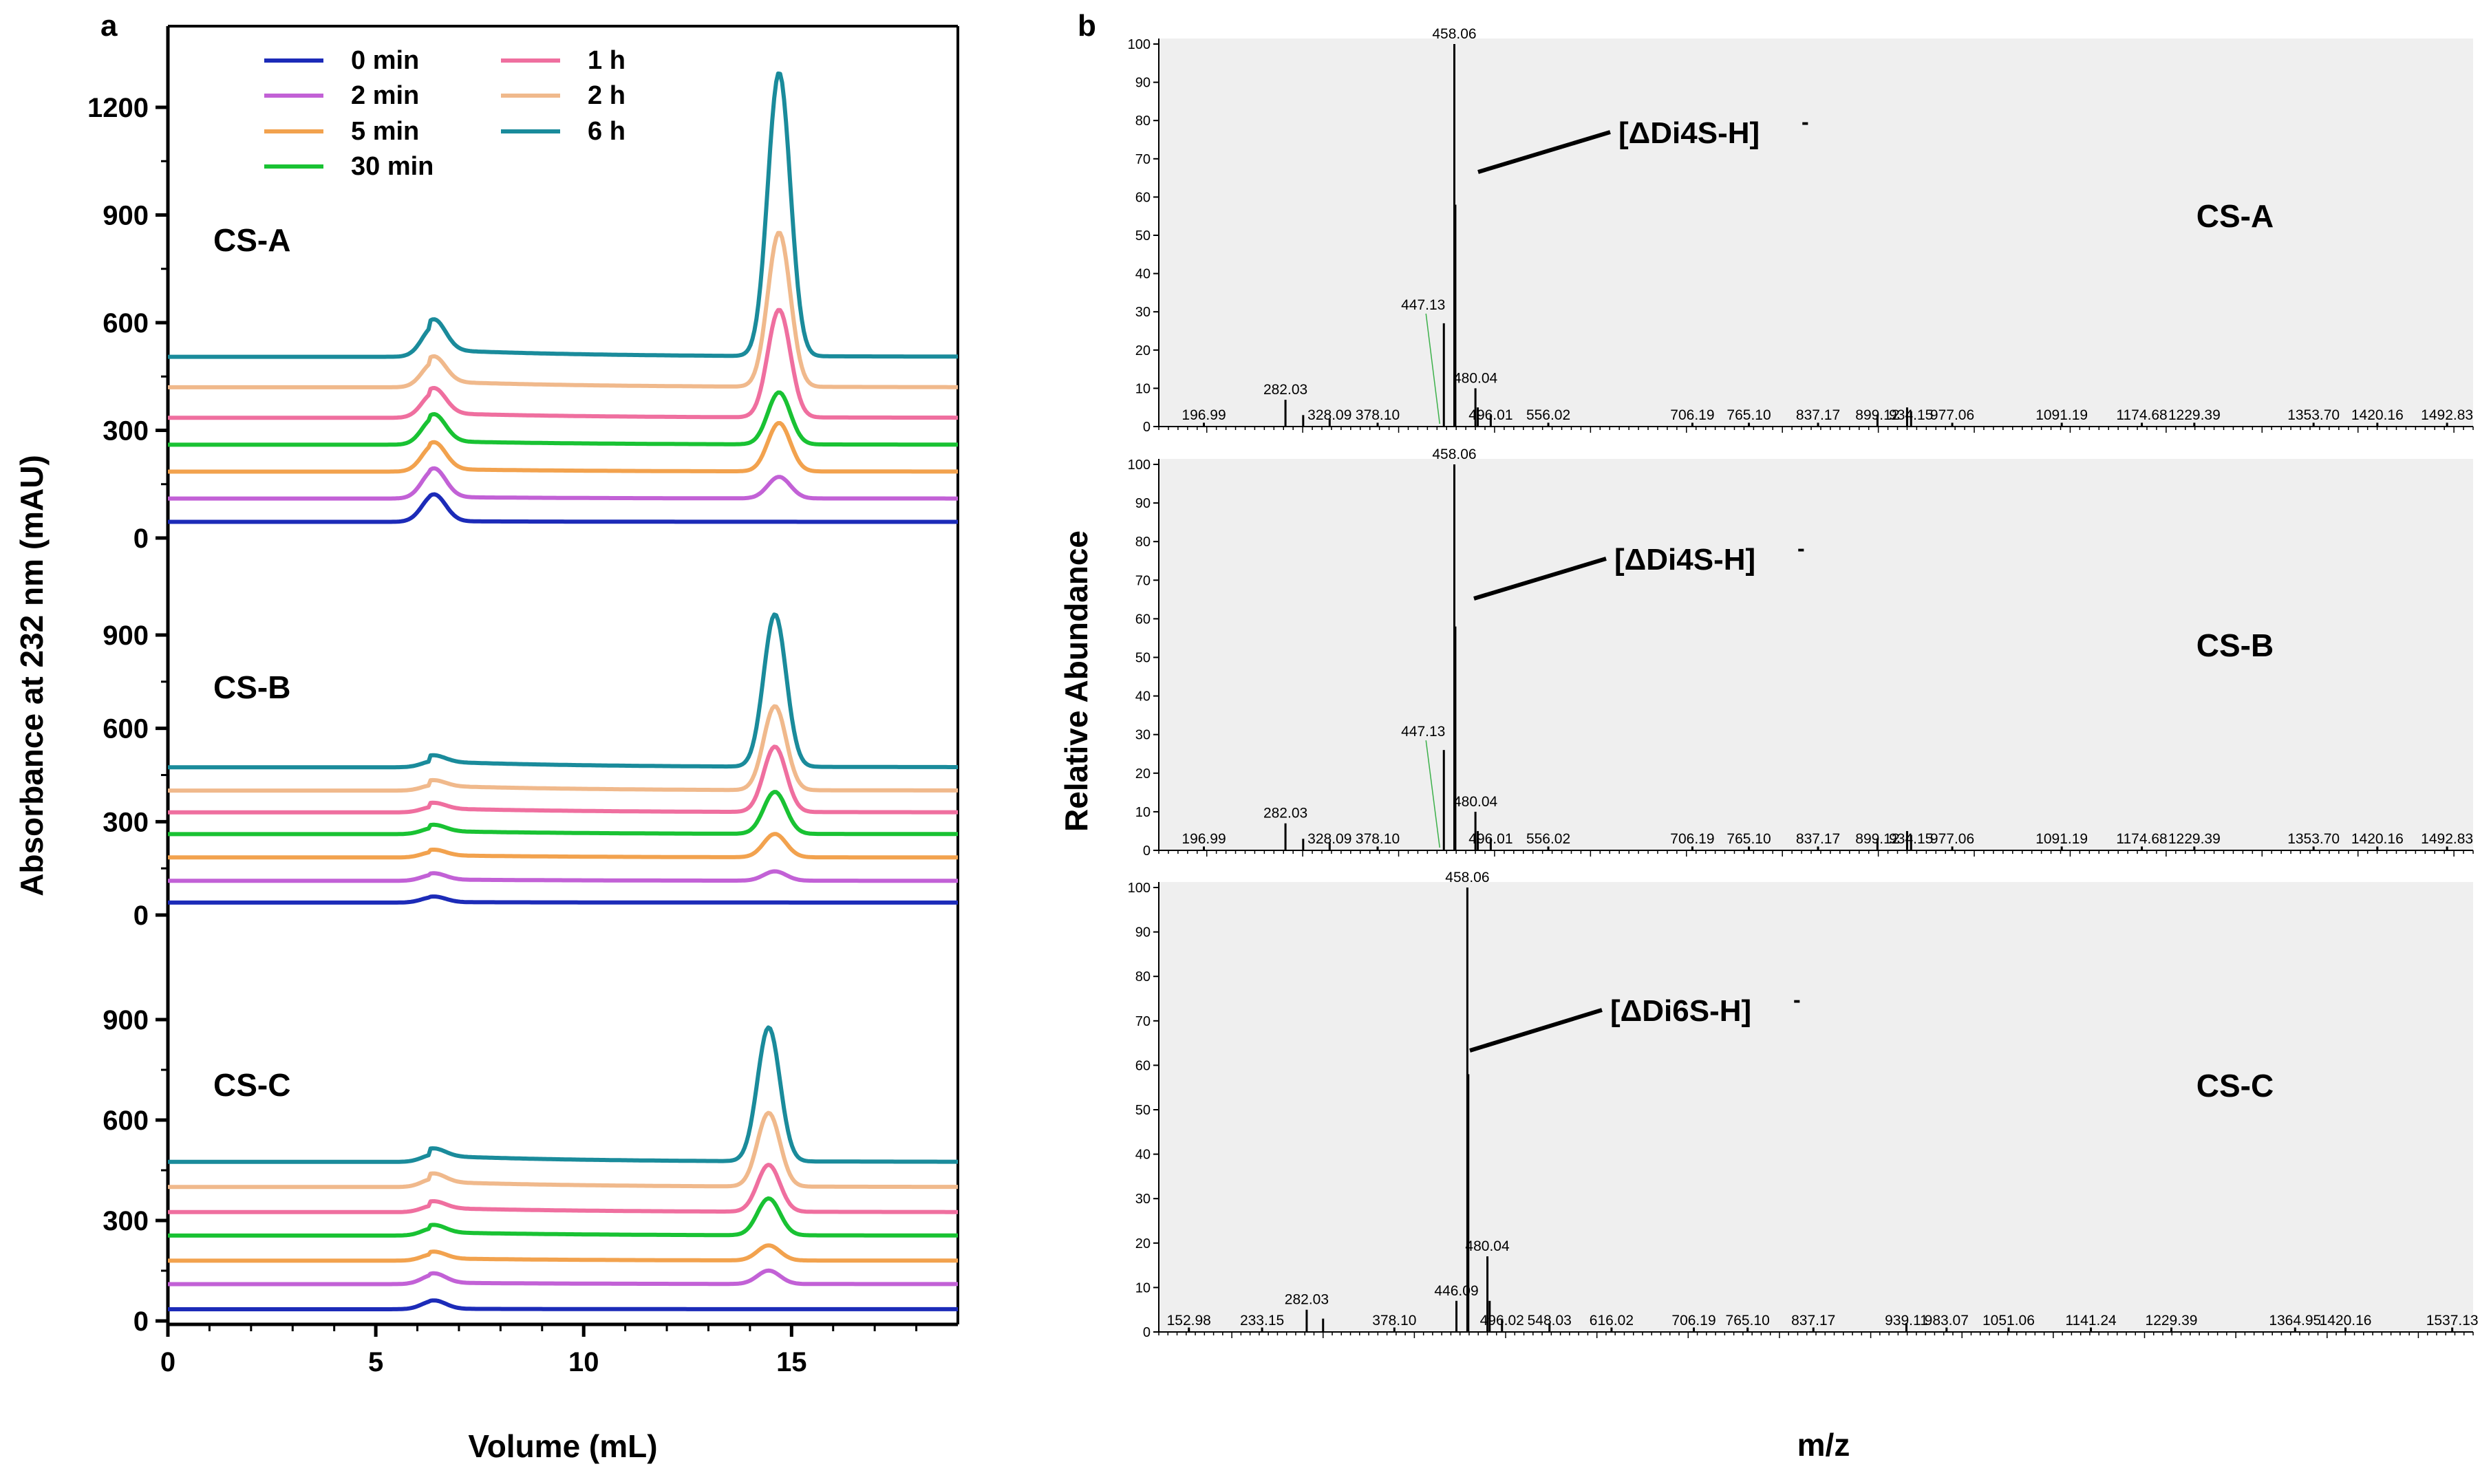 The image size is (2480, 1484). Describe the element at coordinates (251, 240) in the screenshot. I see `sample-label-a: CS-A` at that location.